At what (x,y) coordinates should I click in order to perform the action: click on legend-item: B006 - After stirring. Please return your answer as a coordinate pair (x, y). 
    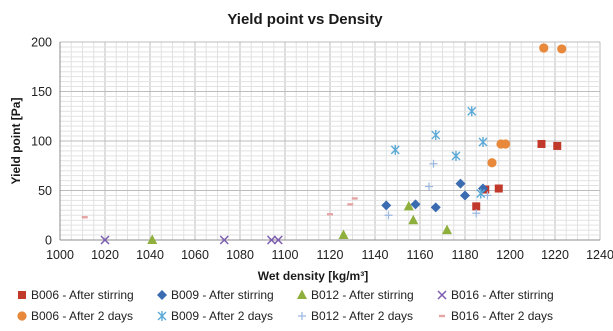
    Looking at the image, I should click on (76, 295).